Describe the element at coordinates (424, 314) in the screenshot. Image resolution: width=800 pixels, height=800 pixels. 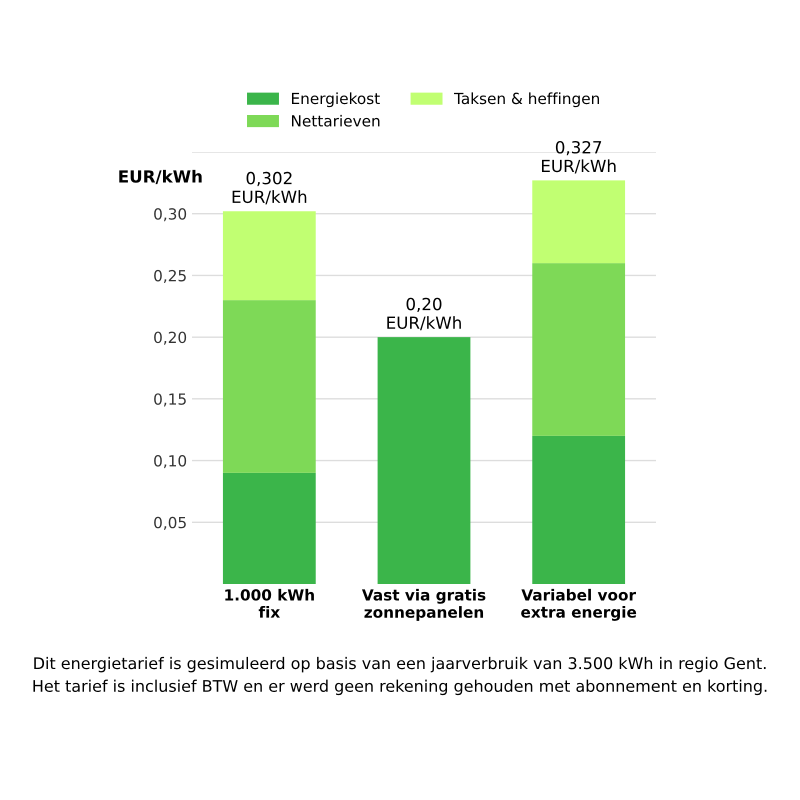
I see `total-label: 0,20 EUR/kWh` at that location.